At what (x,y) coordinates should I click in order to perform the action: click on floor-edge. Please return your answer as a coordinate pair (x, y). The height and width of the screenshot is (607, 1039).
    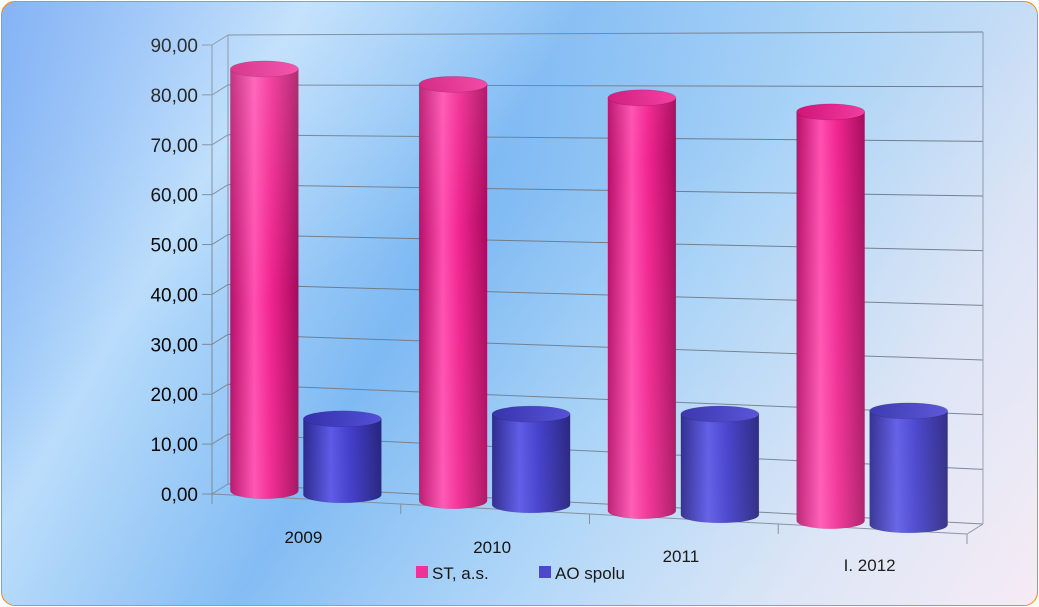
    Looking at the image, I should click on (975, 529).